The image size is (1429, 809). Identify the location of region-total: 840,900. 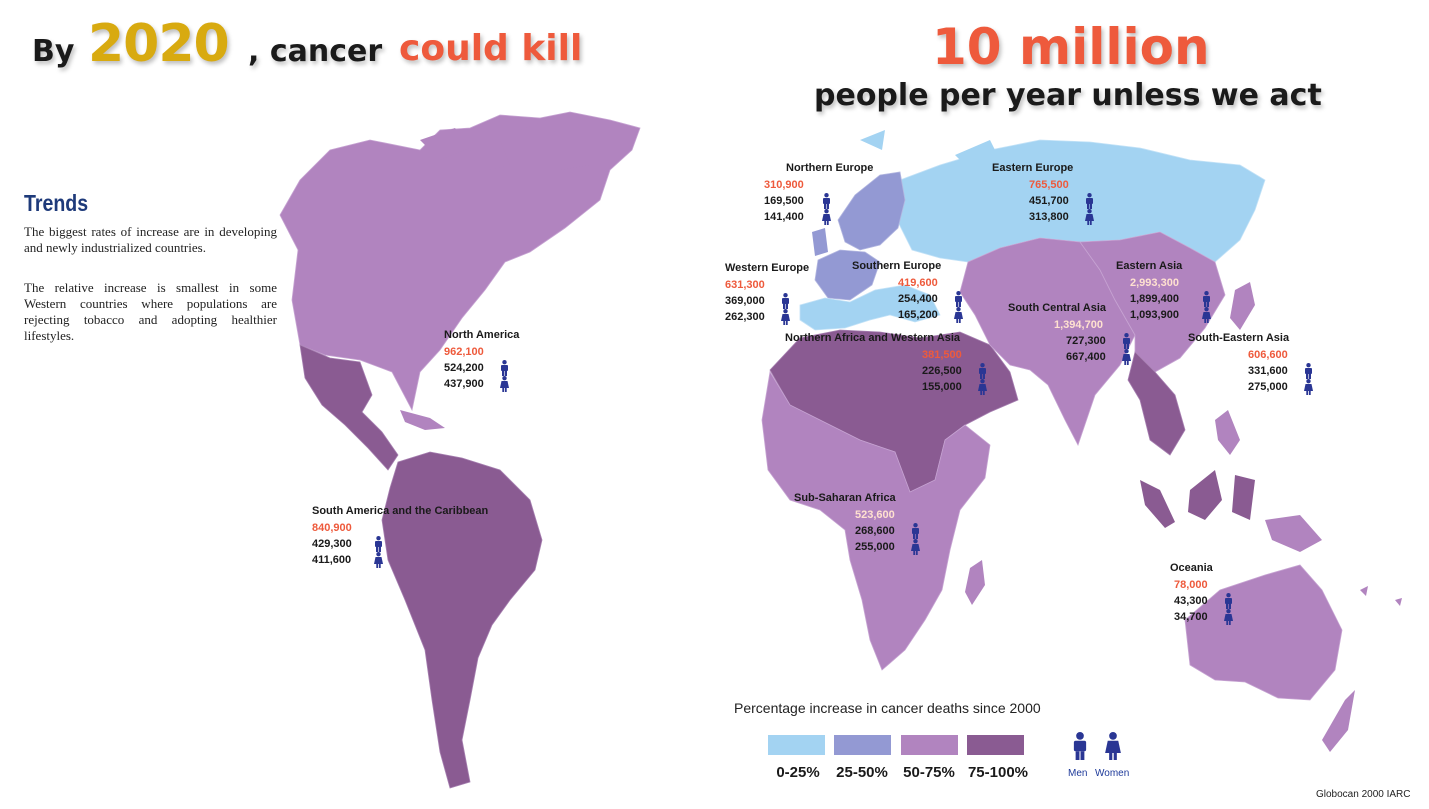
(332, 528).